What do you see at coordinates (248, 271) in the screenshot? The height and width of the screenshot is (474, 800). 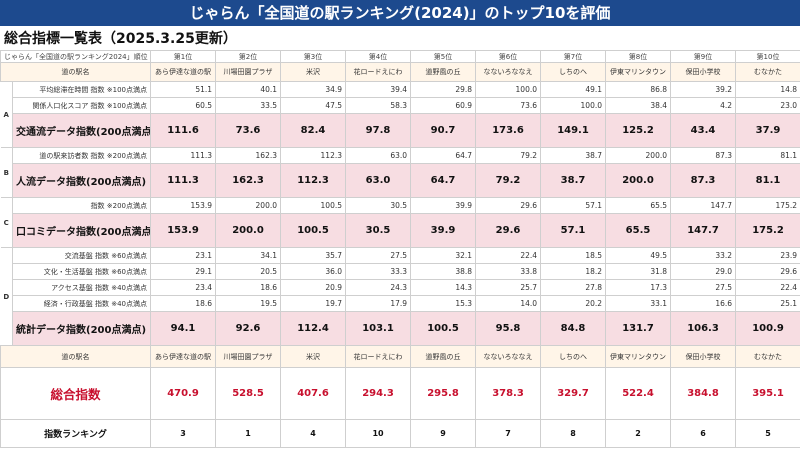 I see `metric-value: 20.5` at bounding box center [248, 271].